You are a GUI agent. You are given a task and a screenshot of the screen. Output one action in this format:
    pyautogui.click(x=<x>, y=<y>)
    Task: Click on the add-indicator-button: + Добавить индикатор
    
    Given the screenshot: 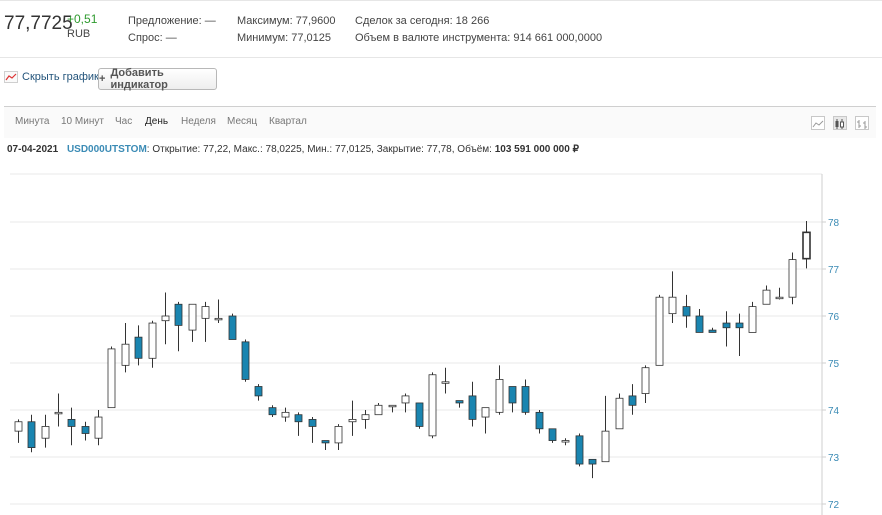 What is the action you would take?
    pyautogui.click(x=157, y=79)
    